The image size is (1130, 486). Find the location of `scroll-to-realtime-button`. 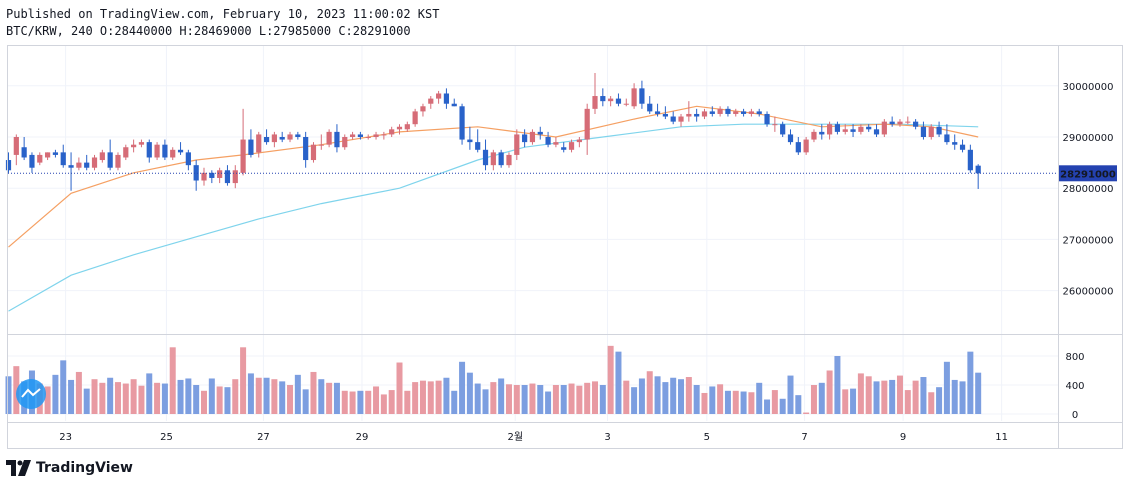

scroll-to-realtime-button is located at coordinates (31, 394).